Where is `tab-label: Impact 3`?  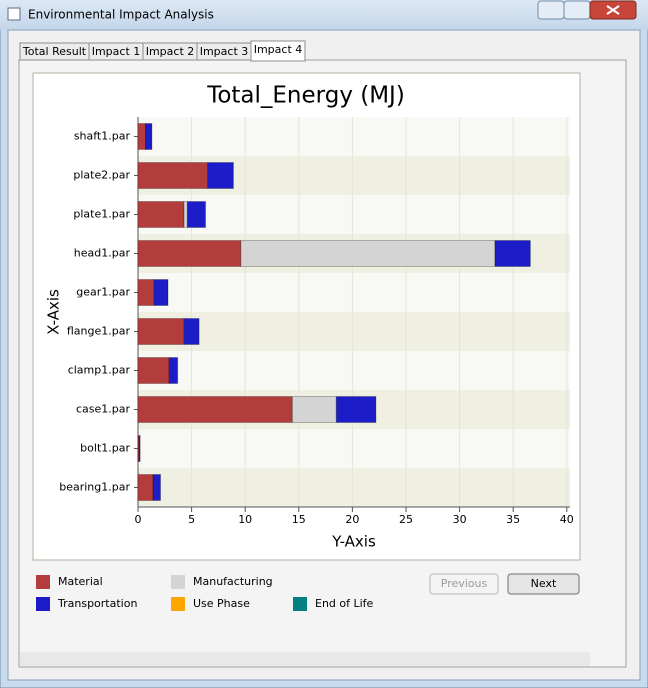
tab-label: Impact 3 is located at coordinates (224, 51).